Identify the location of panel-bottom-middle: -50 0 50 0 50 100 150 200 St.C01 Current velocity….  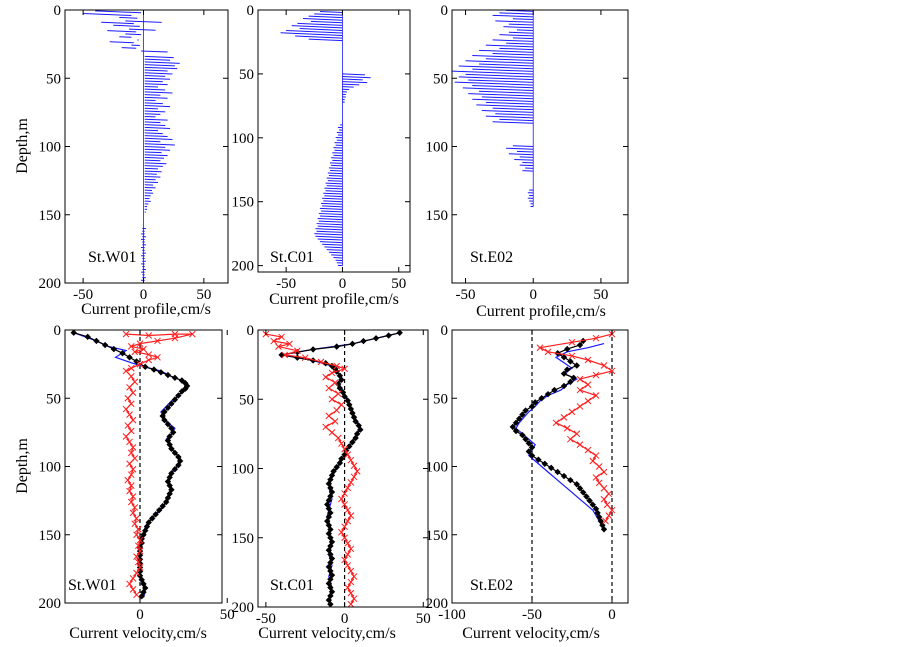
(331, 482).